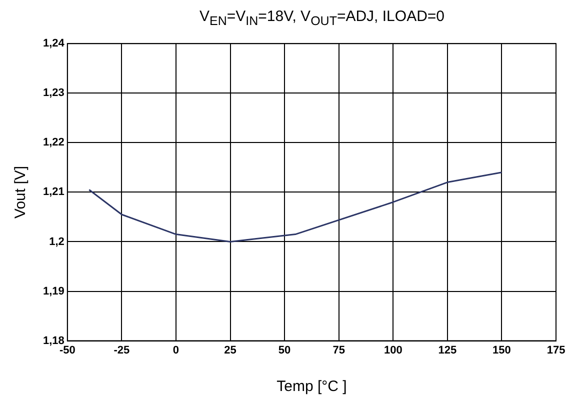  What do you see at coordinates (53, 192) in the screenshot?
I see `y-tick-label: 1,21` at bounding box center [53, 192].